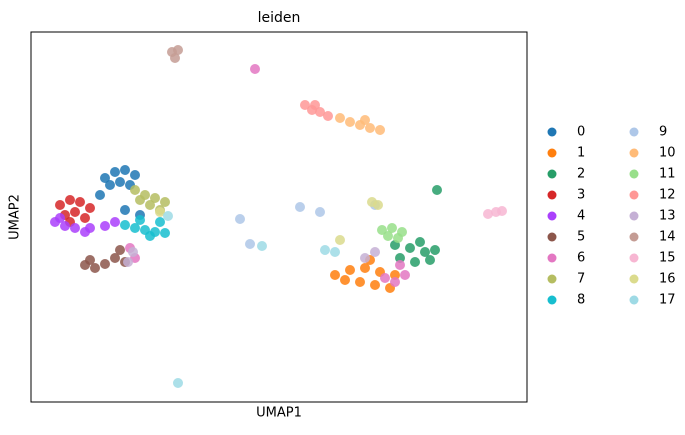 The width and height of the screenshot is (685, 435). What do you see at coordinates (581, 258) in the screenshot?
I see `legend-label: 6` at bounding box center [581, 258].